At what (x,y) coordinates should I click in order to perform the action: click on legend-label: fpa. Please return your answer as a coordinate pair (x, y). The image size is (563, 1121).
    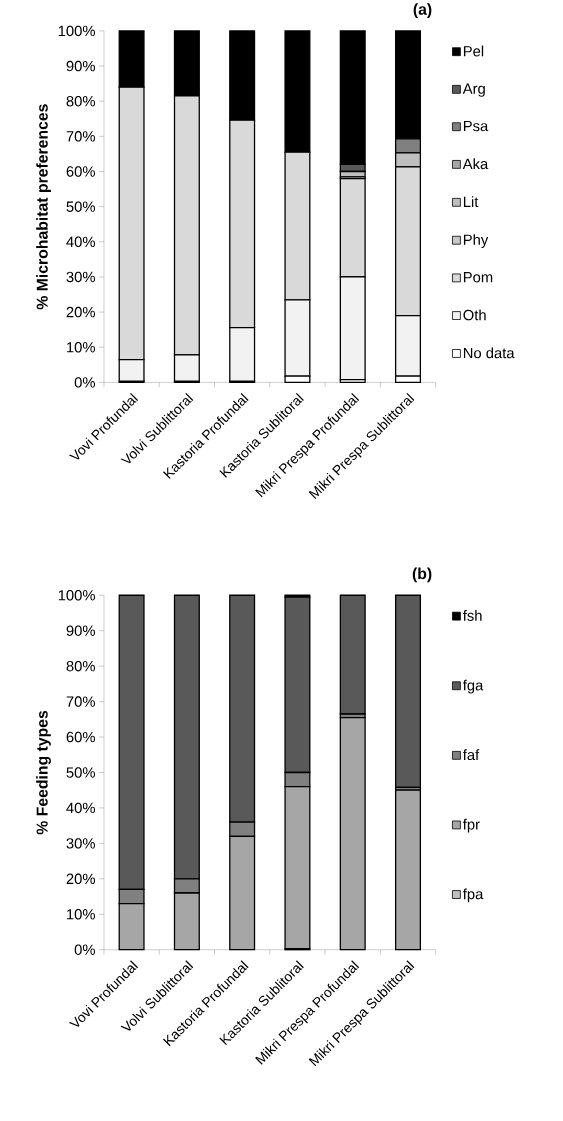
    Looking at the image, I should click on (473, 895).